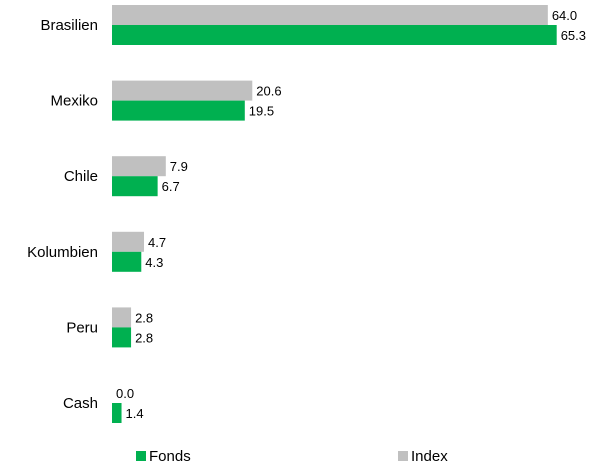 The height and width of the screenshot is (463, 595). Describe the element at coordinates (334, 35) in the screenshot. I see `bar-fonds-brasilien` at that location.